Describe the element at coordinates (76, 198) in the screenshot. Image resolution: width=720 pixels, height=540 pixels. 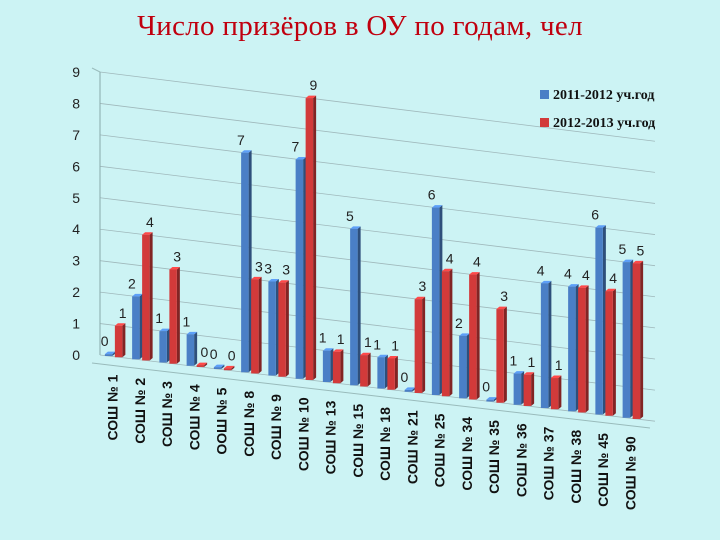
I see `y-tick-label: 5` at that location.